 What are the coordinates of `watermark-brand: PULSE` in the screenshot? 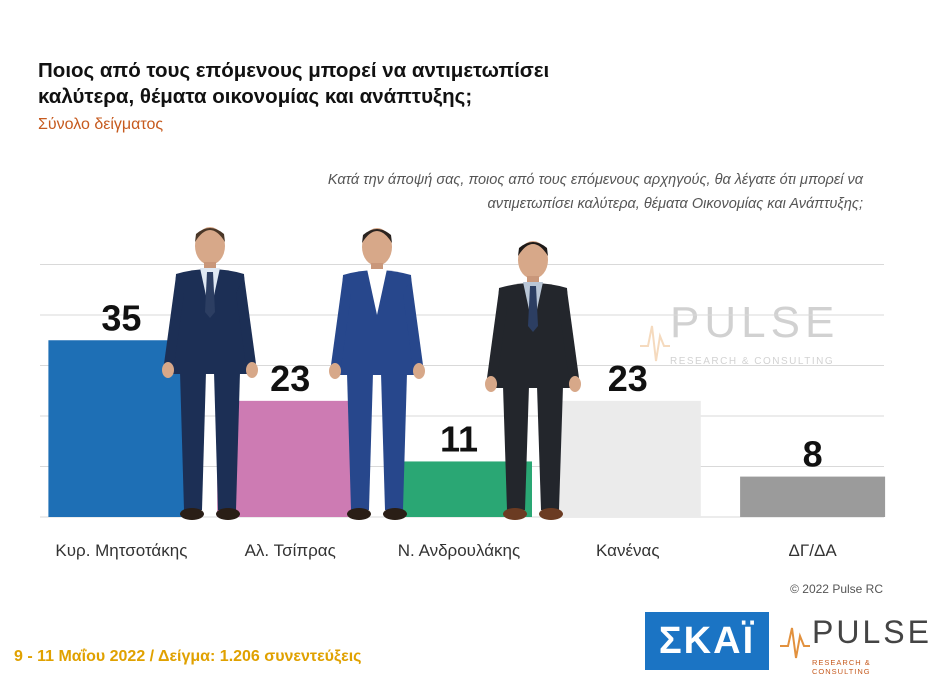 It's located at (755, 322).